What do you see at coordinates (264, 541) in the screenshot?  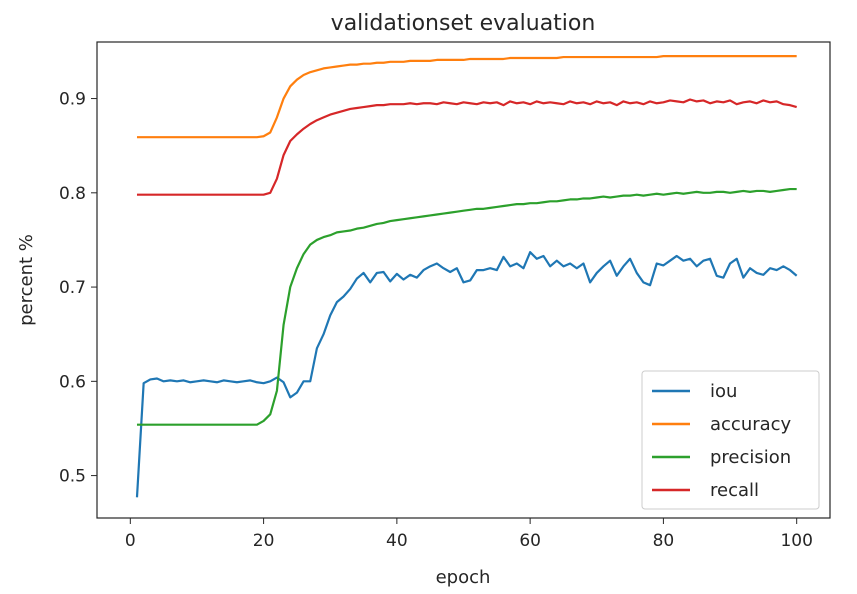 I see `x-tick-label: 20` at bounding box center [264, 541].